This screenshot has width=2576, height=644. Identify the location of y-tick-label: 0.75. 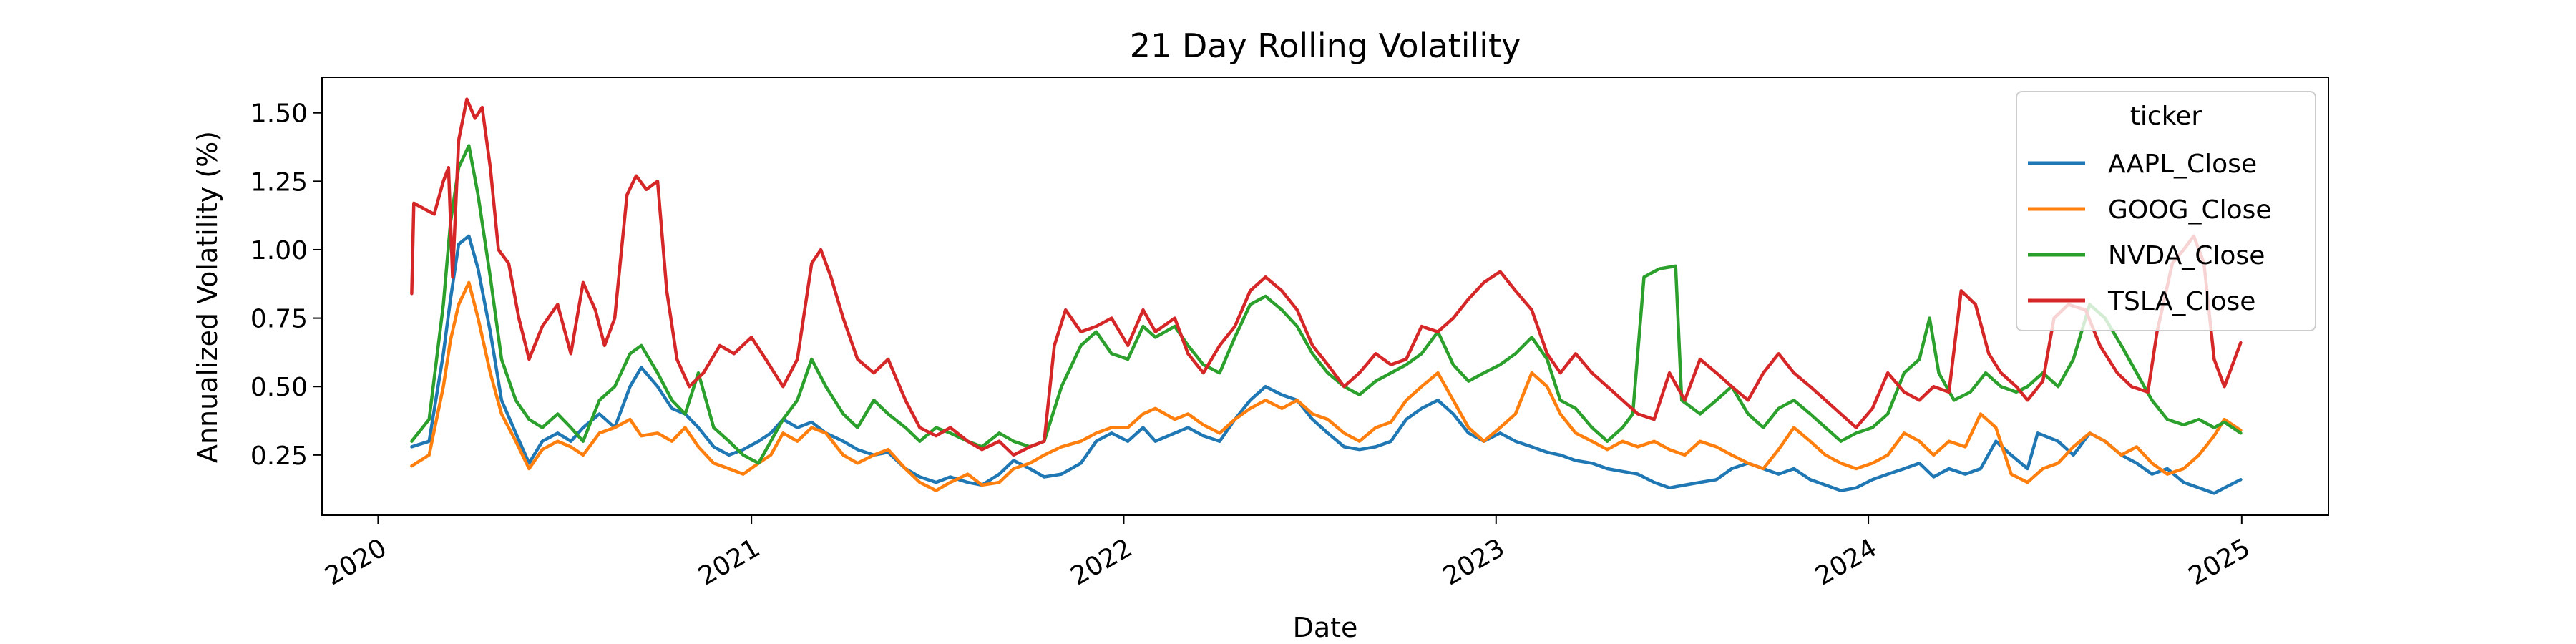
(279, 319).